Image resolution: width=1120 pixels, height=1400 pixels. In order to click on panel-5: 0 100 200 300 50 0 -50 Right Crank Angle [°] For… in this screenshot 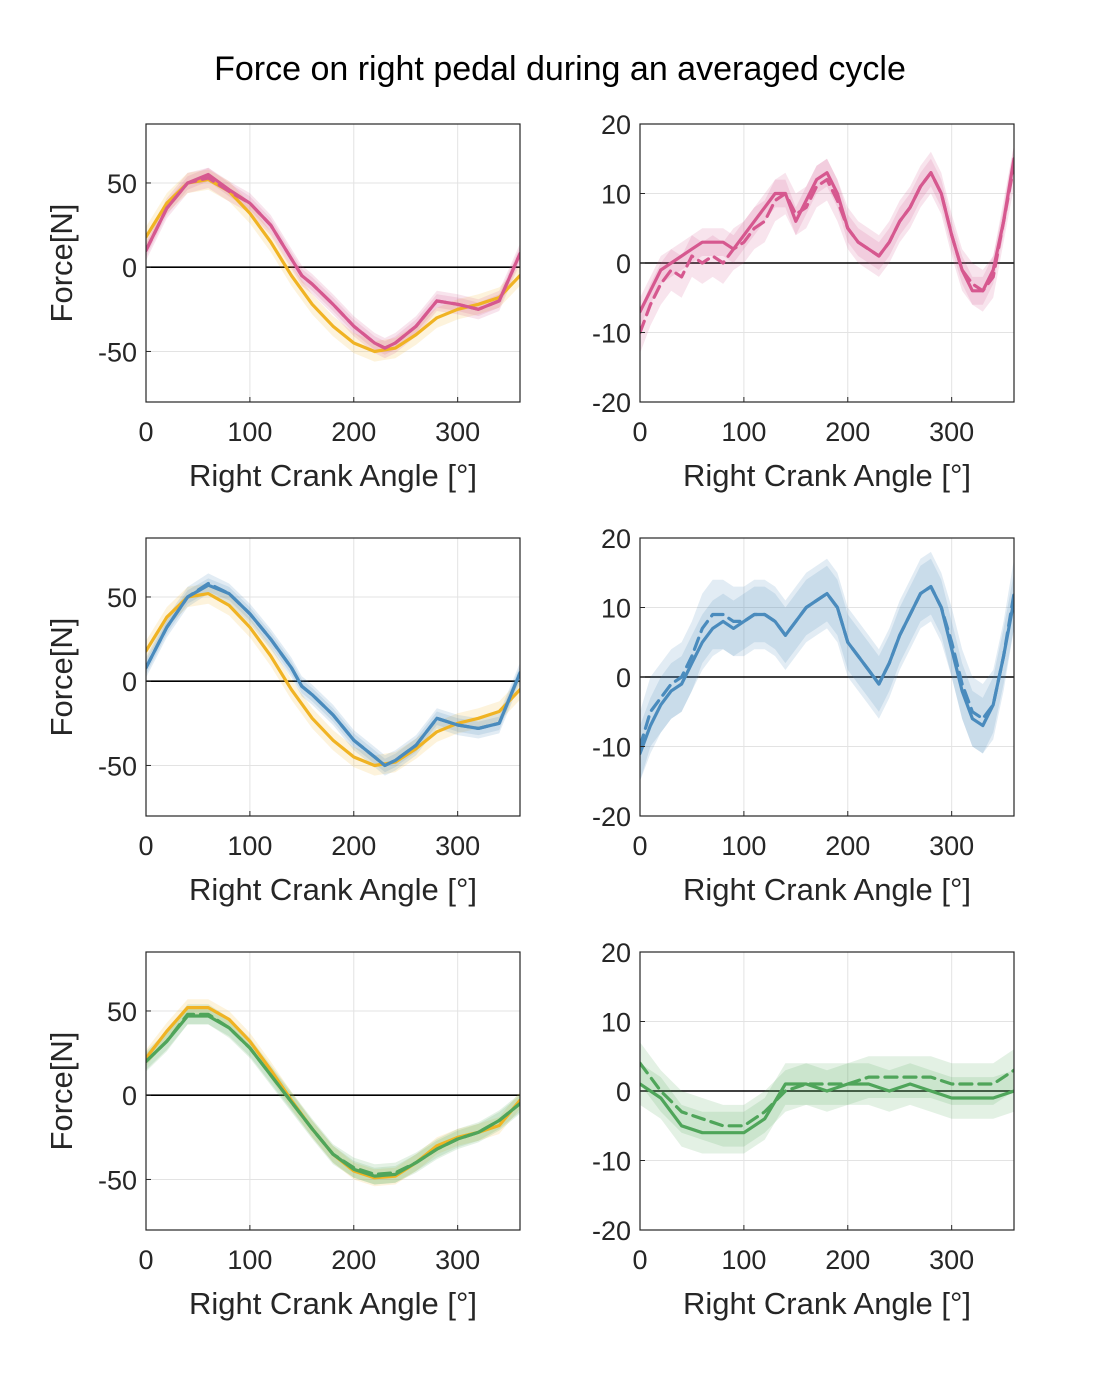, I will do `click(282, 1136)`.